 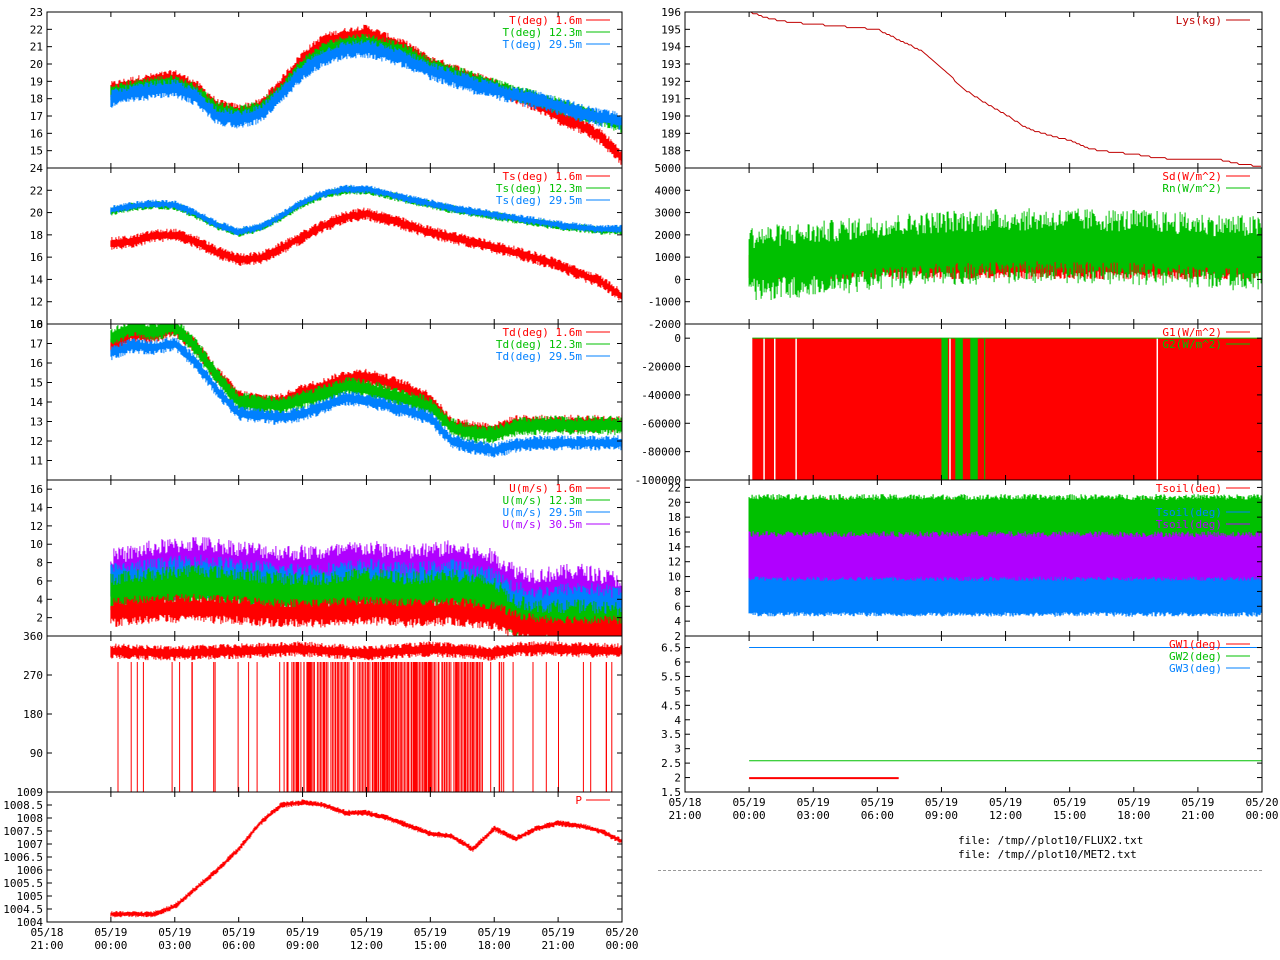 What do you see at coordinates (23, 909) in the screenshot?
I see `y-tick-label: 1004.5` at bounding box center [23, 909].